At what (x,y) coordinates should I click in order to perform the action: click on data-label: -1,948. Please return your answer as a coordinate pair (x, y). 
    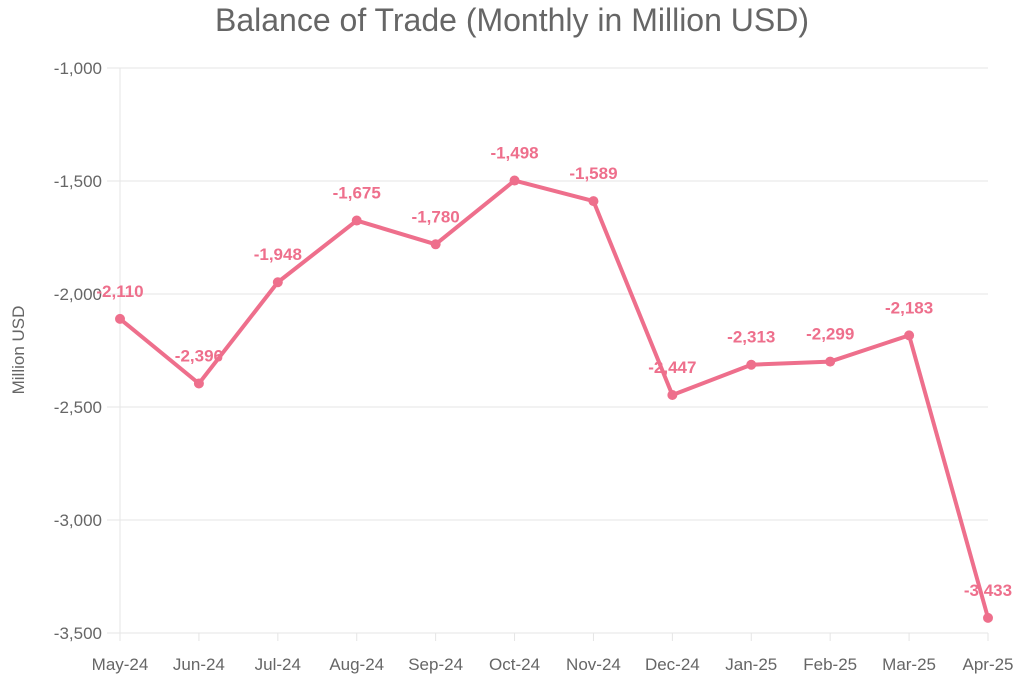
    Looking at the image, I should click on (278, 254).